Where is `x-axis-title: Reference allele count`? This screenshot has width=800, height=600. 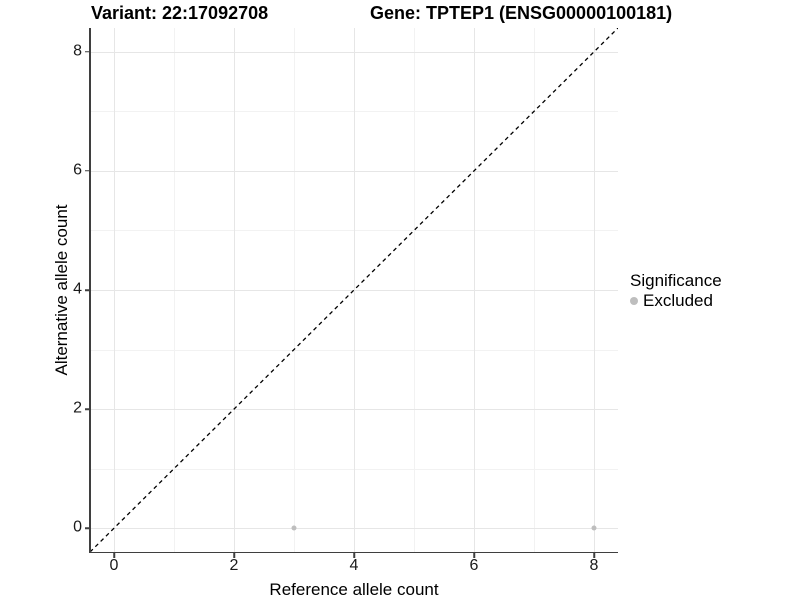
x-axis-title: Reference allele count is located at coordinates (354, 589).